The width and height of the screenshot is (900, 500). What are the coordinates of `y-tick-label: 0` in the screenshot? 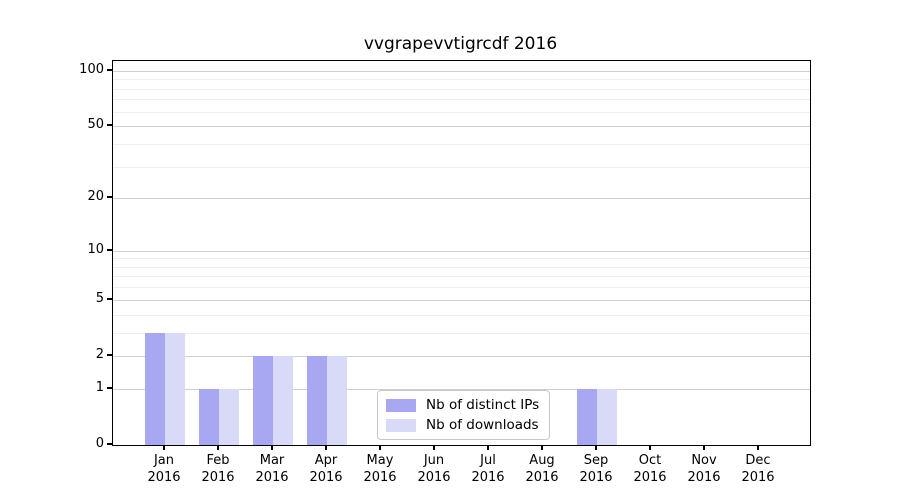 It's located at (99, 443).